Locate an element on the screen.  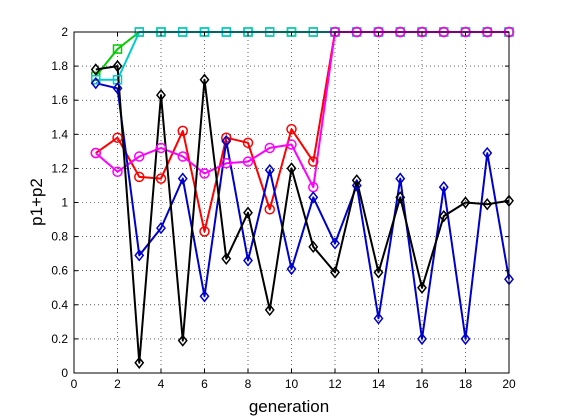
y-axis-label: p1+p2 is located at coordinates (36, 202).